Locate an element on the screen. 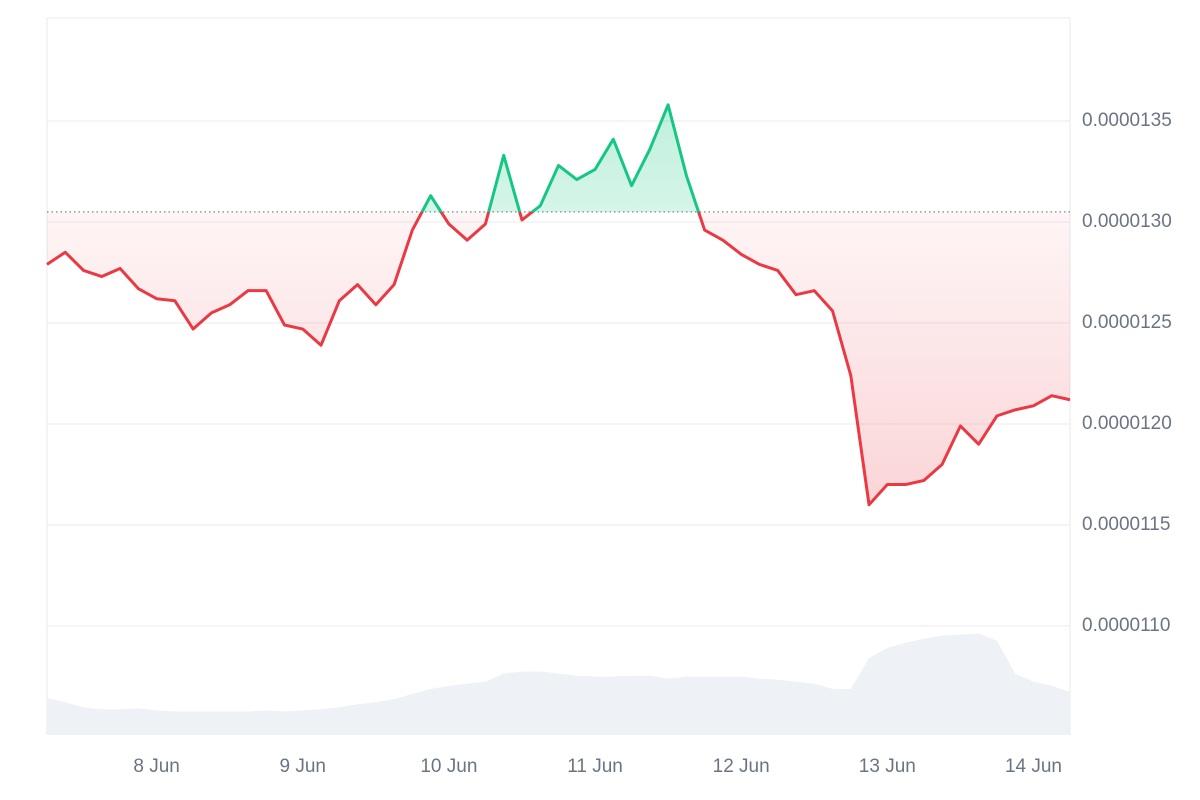  y-tick-label: 0.0000110 is located at coordinates (1126, 625).